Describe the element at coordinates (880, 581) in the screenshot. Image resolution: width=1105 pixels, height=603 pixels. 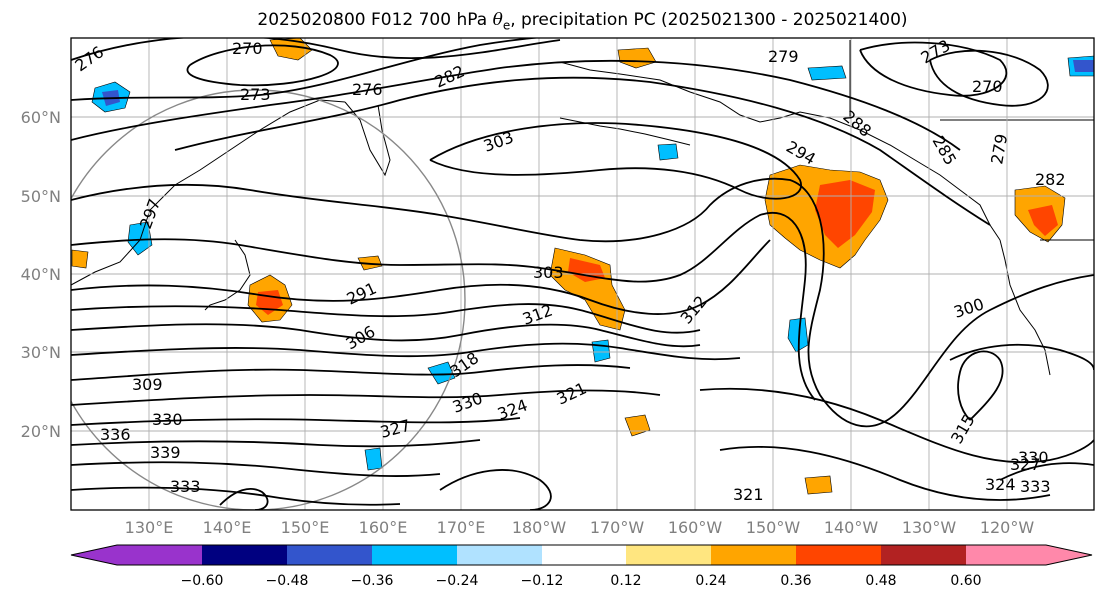
I see `colorbar-tick-label: 0.48` at that location.